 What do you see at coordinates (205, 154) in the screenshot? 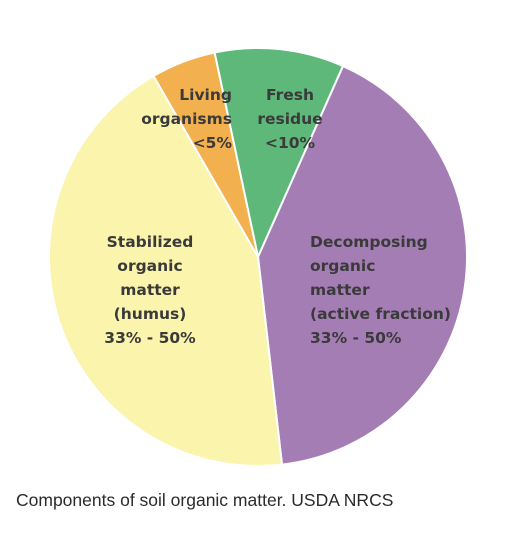
I see `pie-slice-living-organisms` at bounding box center [205, 154].